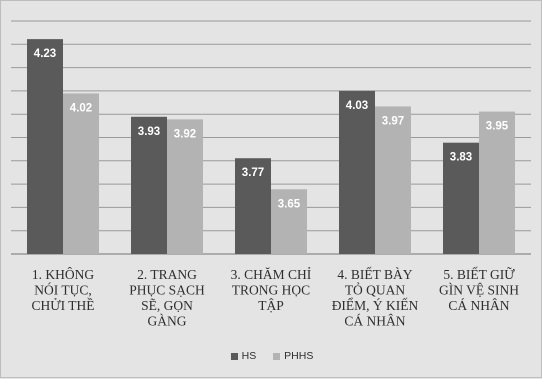  Describe the element at coordinates (375, 290) in the screenshot. I see `category-label-line: TỎ QUAN` at that location.